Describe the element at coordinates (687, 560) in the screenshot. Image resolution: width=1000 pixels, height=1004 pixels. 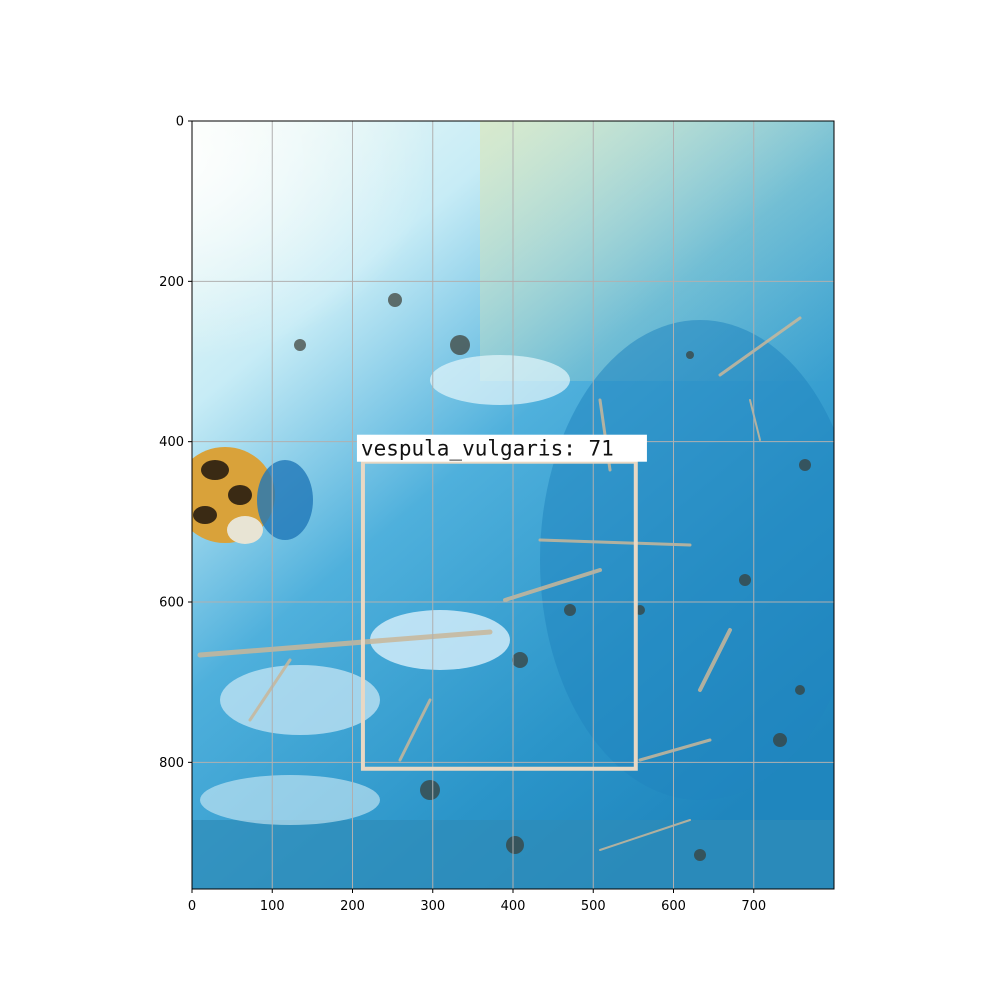
I see `photo-deep-water` at that location.